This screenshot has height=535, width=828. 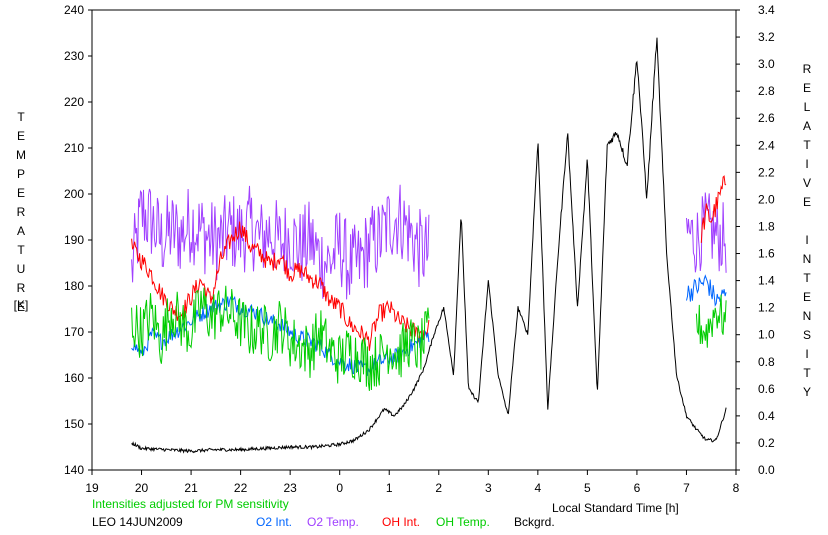 I want to click on x-tick-label: 2, so click(x=438, y=488).